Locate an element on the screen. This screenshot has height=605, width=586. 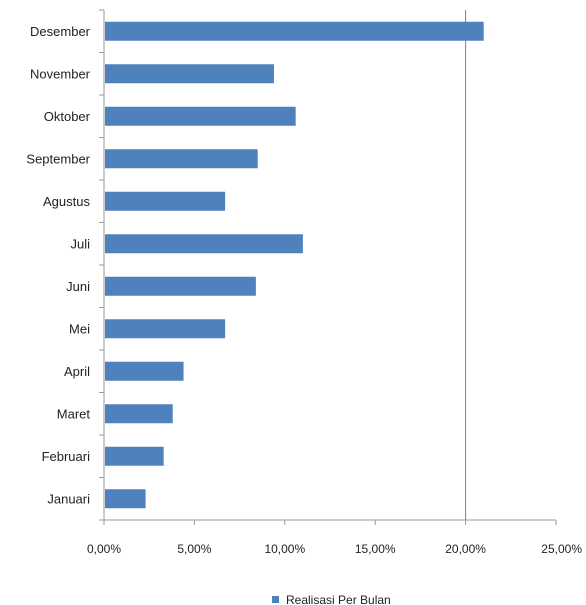
legend-swatch is located at coordinates (275, 599).